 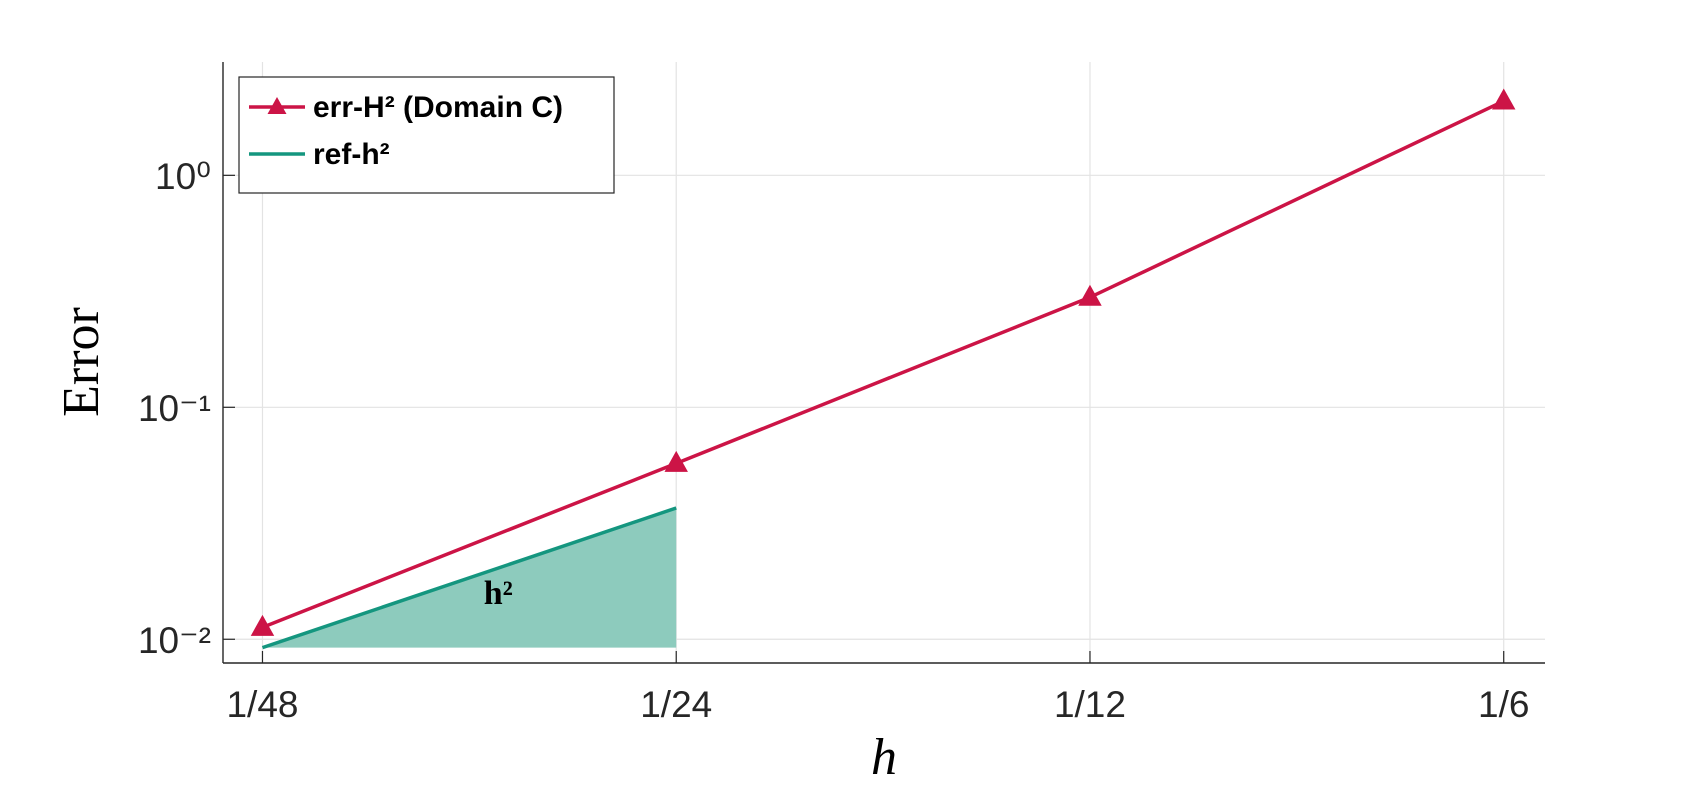 I want to click on x-tick-label: 1/24, so click(x=676, y=704).